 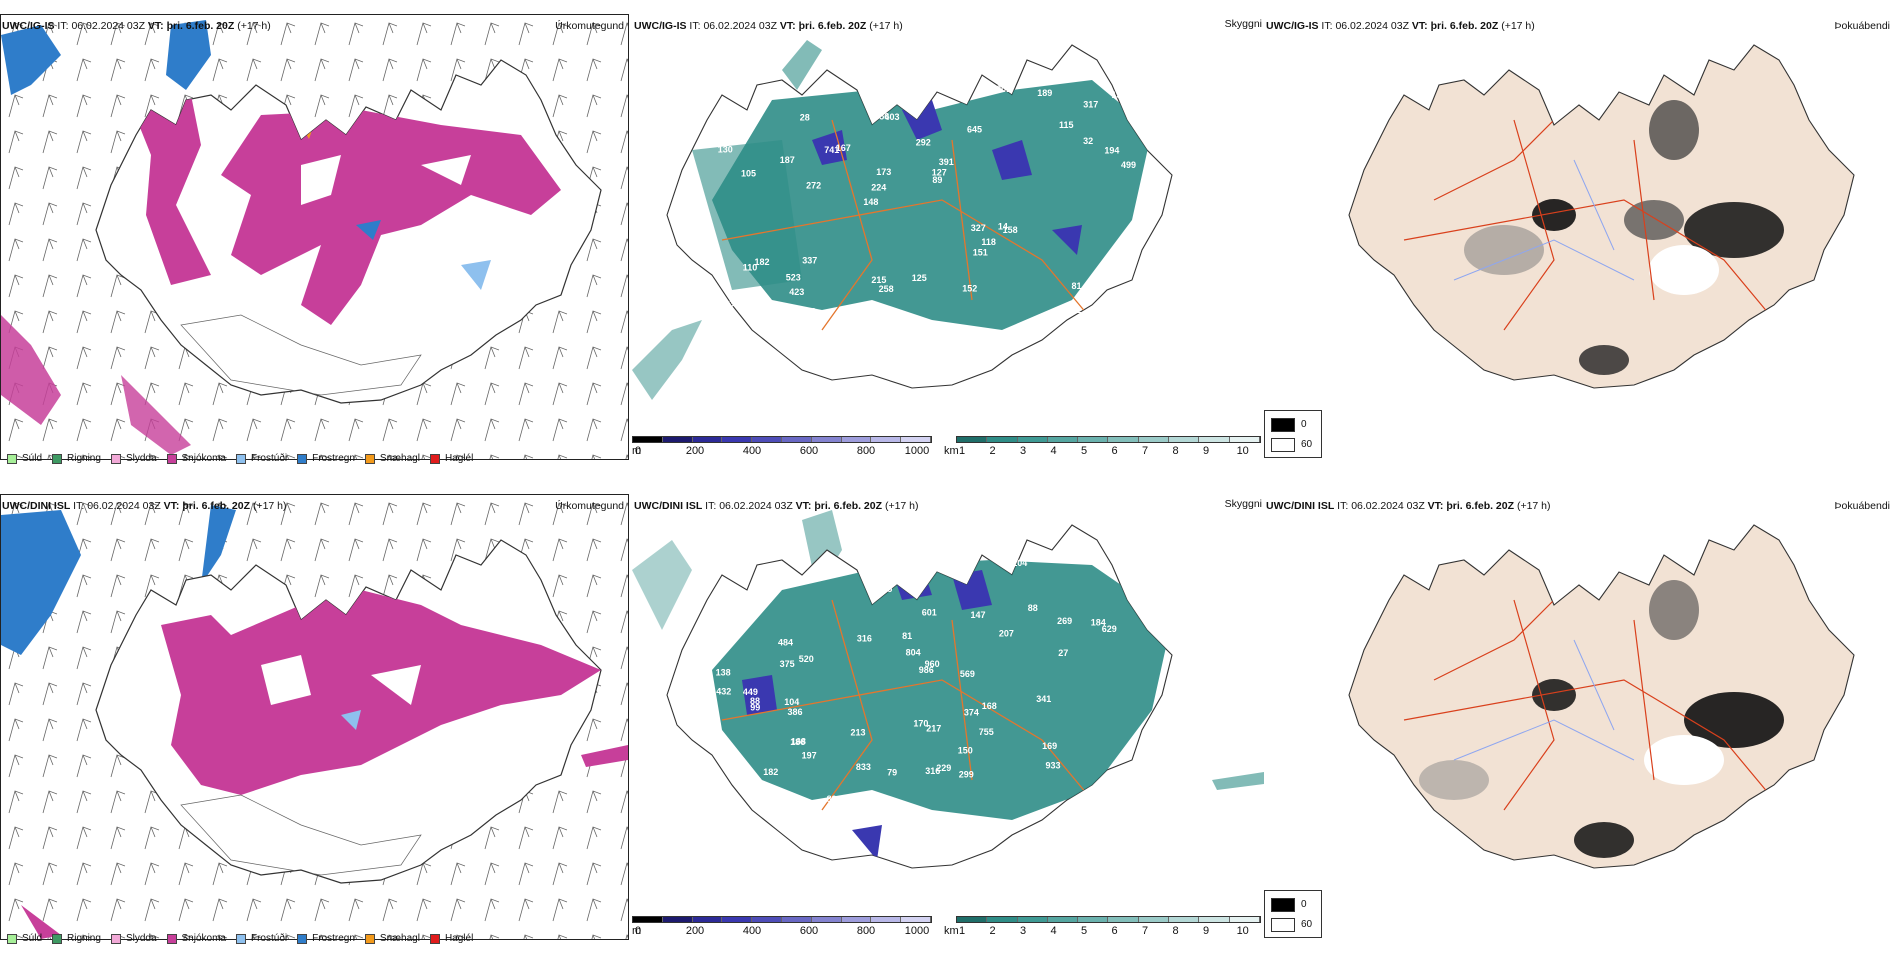 I want to click on colorbar-ticks: 1 2 3 4 5 6 7 8 9 10, so click(x=1108, y=452).